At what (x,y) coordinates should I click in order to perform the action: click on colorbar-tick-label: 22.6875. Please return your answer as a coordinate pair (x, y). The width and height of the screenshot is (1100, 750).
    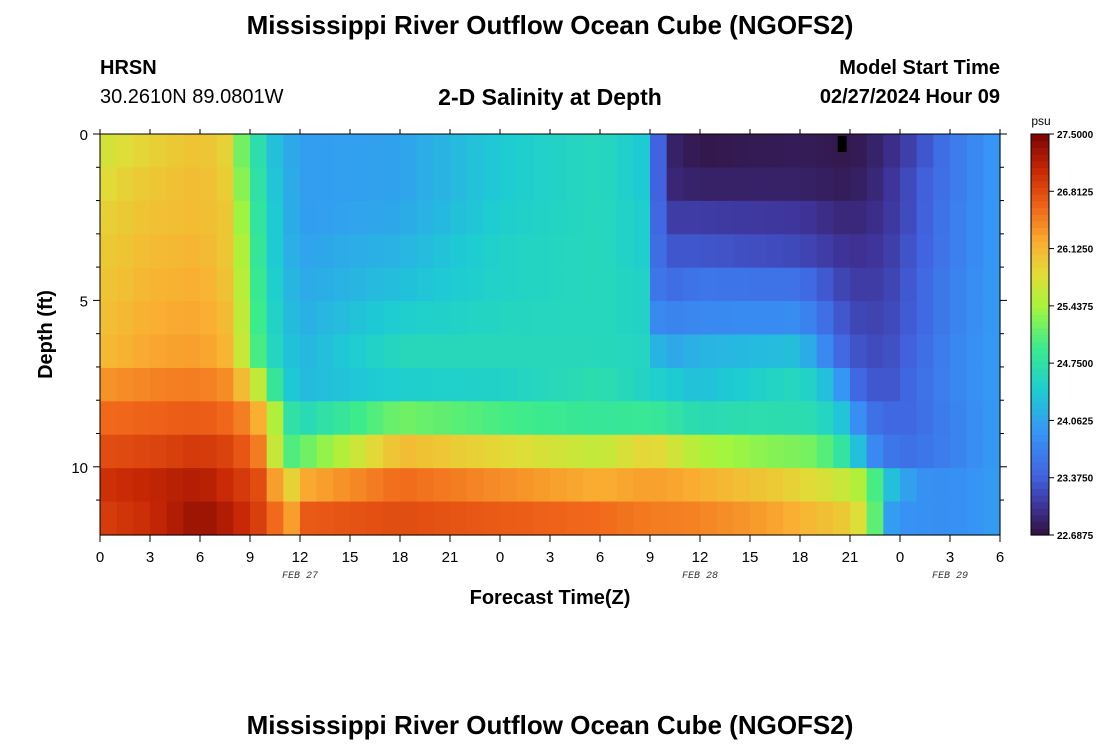
    Looking at the image, I should click on (1075, 536).